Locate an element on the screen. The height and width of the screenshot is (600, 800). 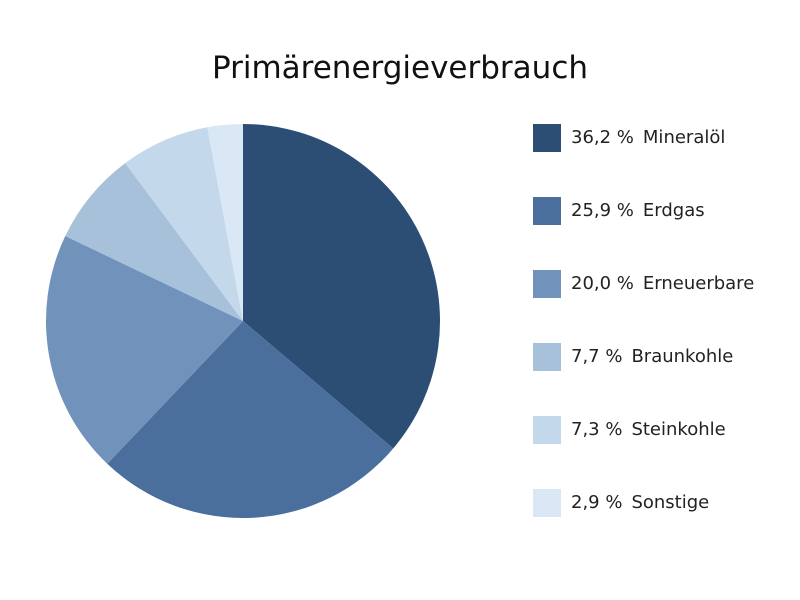
legend-value: 20,0 % is located at coordinates (602, 283).